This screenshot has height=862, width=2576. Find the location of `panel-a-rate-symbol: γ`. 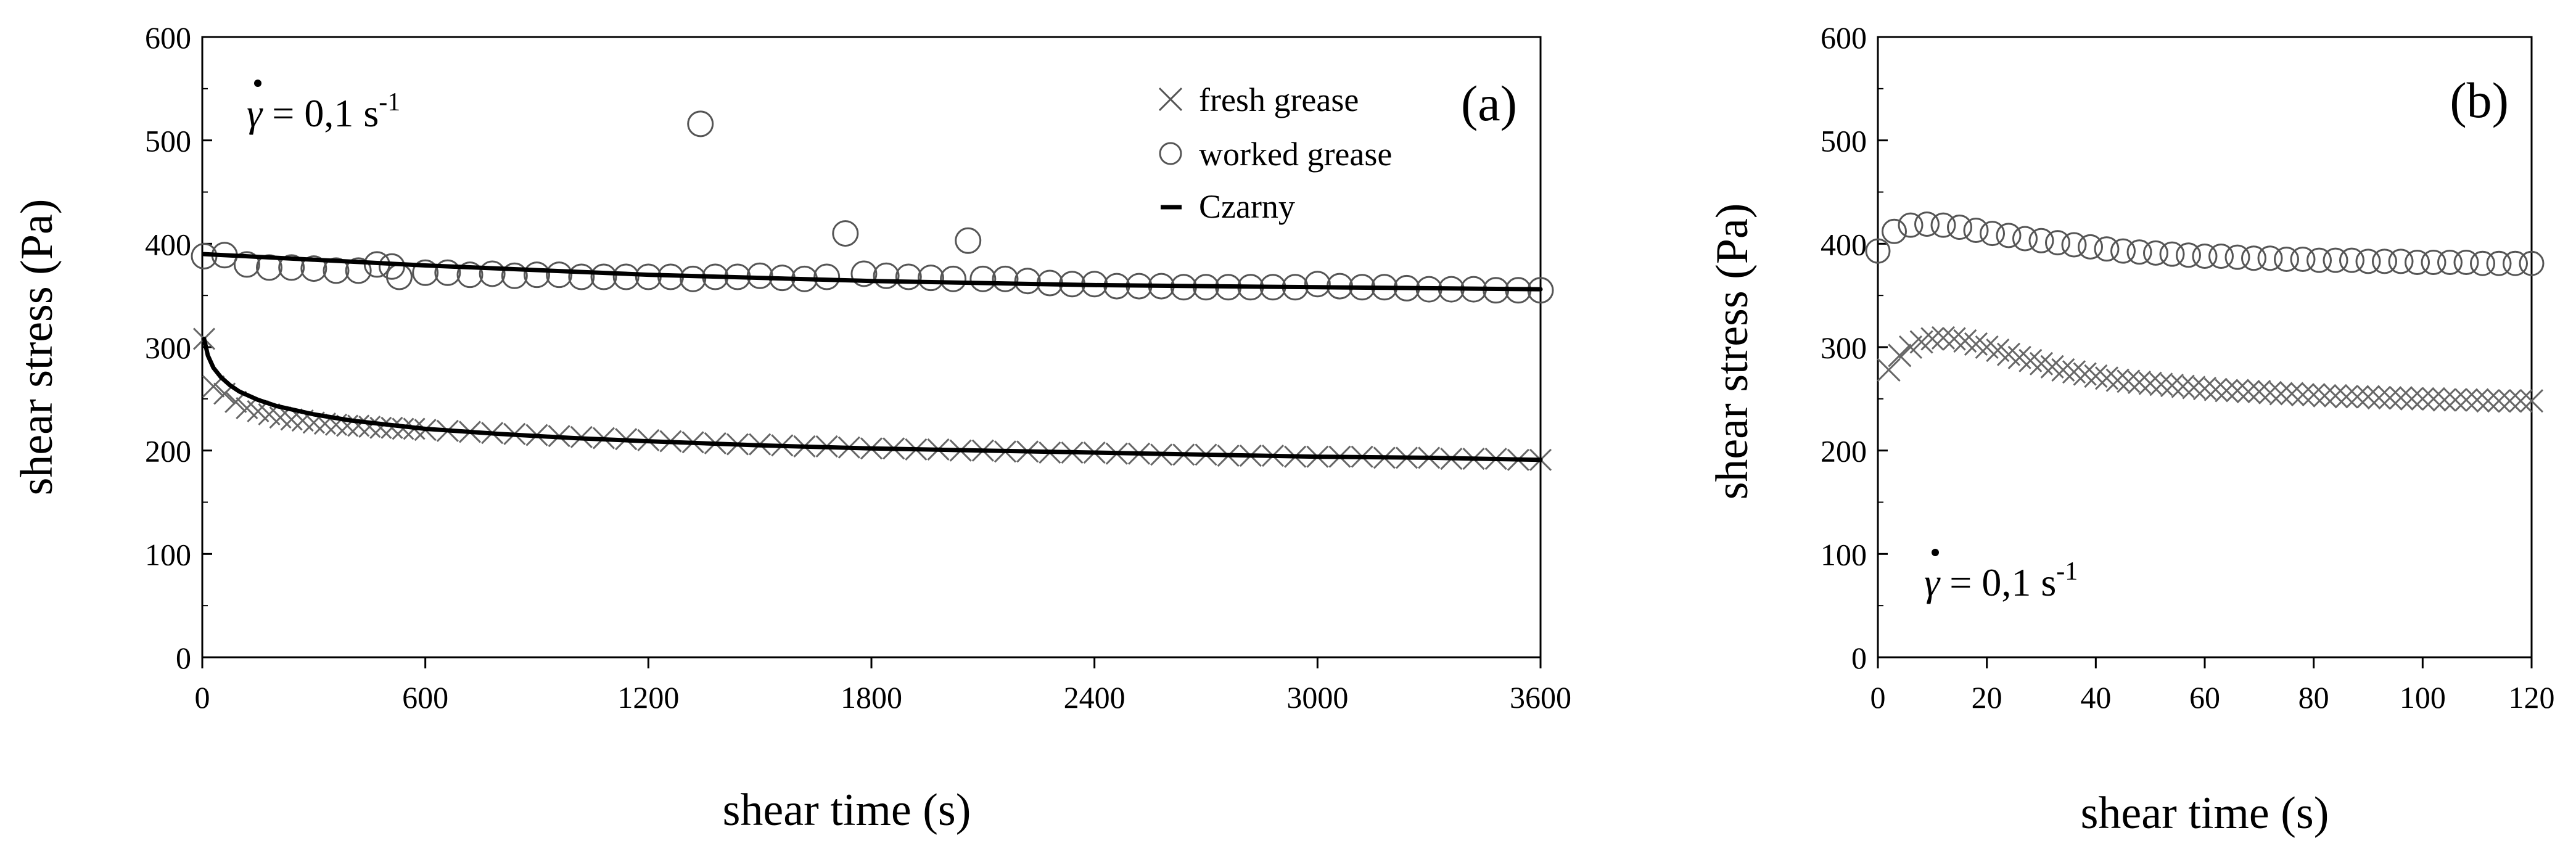

panel-a-rate-symbol: γ is located at coordinates (255, 113).